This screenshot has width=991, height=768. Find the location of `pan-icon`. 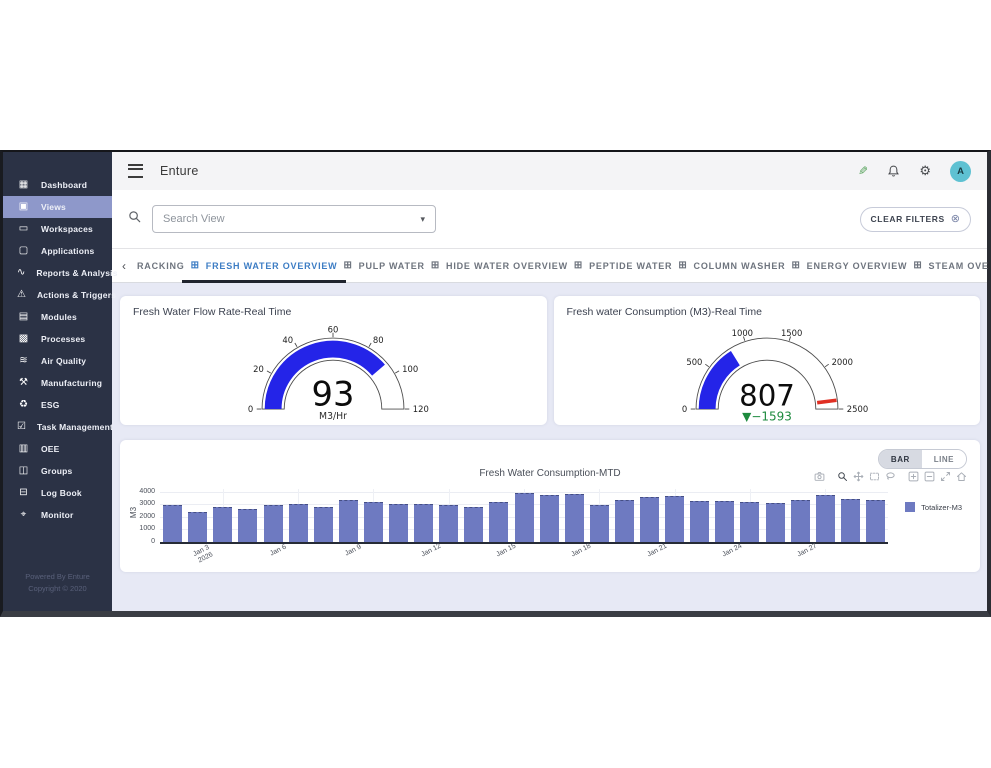

pan-icon is located at coordinates (858, 476).